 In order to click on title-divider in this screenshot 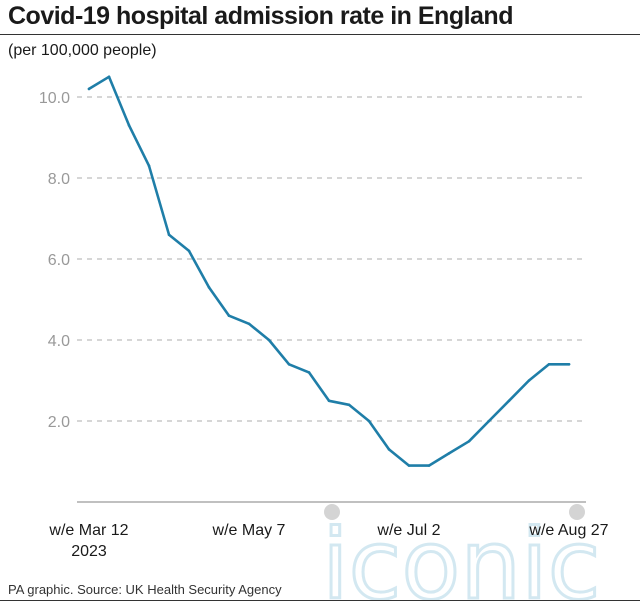, I will do `click(320, 34)`.